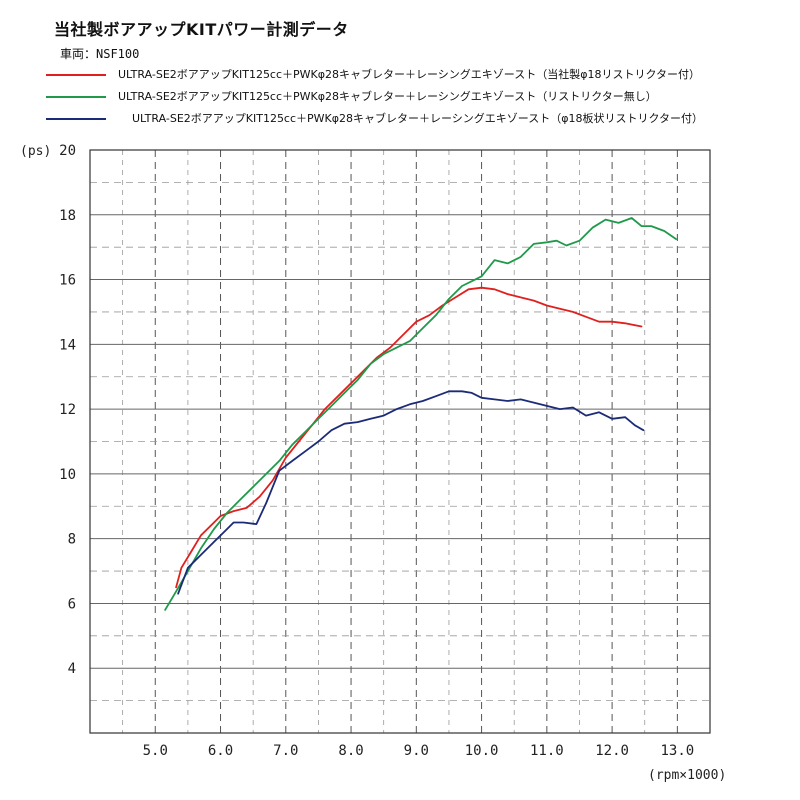 The width and height of the screenshot is (800, 800). What do you see at coordinates (67, 151) in the screenshot?
I see `y-tick-label: 20` at bounding box center [67, 151].